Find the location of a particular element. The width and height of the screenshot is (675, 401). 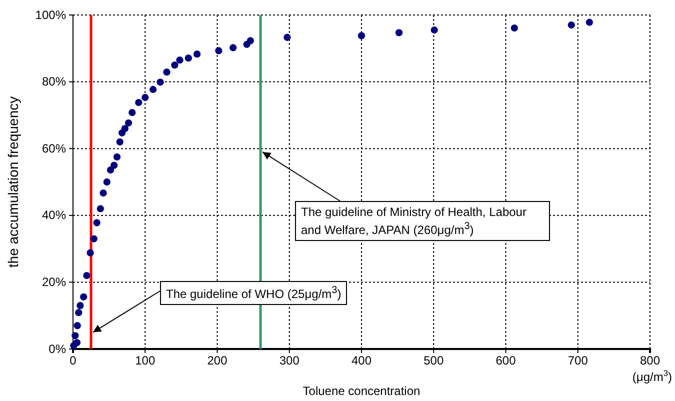

y-tick-label: 60% is located at coordinates (54, 148).